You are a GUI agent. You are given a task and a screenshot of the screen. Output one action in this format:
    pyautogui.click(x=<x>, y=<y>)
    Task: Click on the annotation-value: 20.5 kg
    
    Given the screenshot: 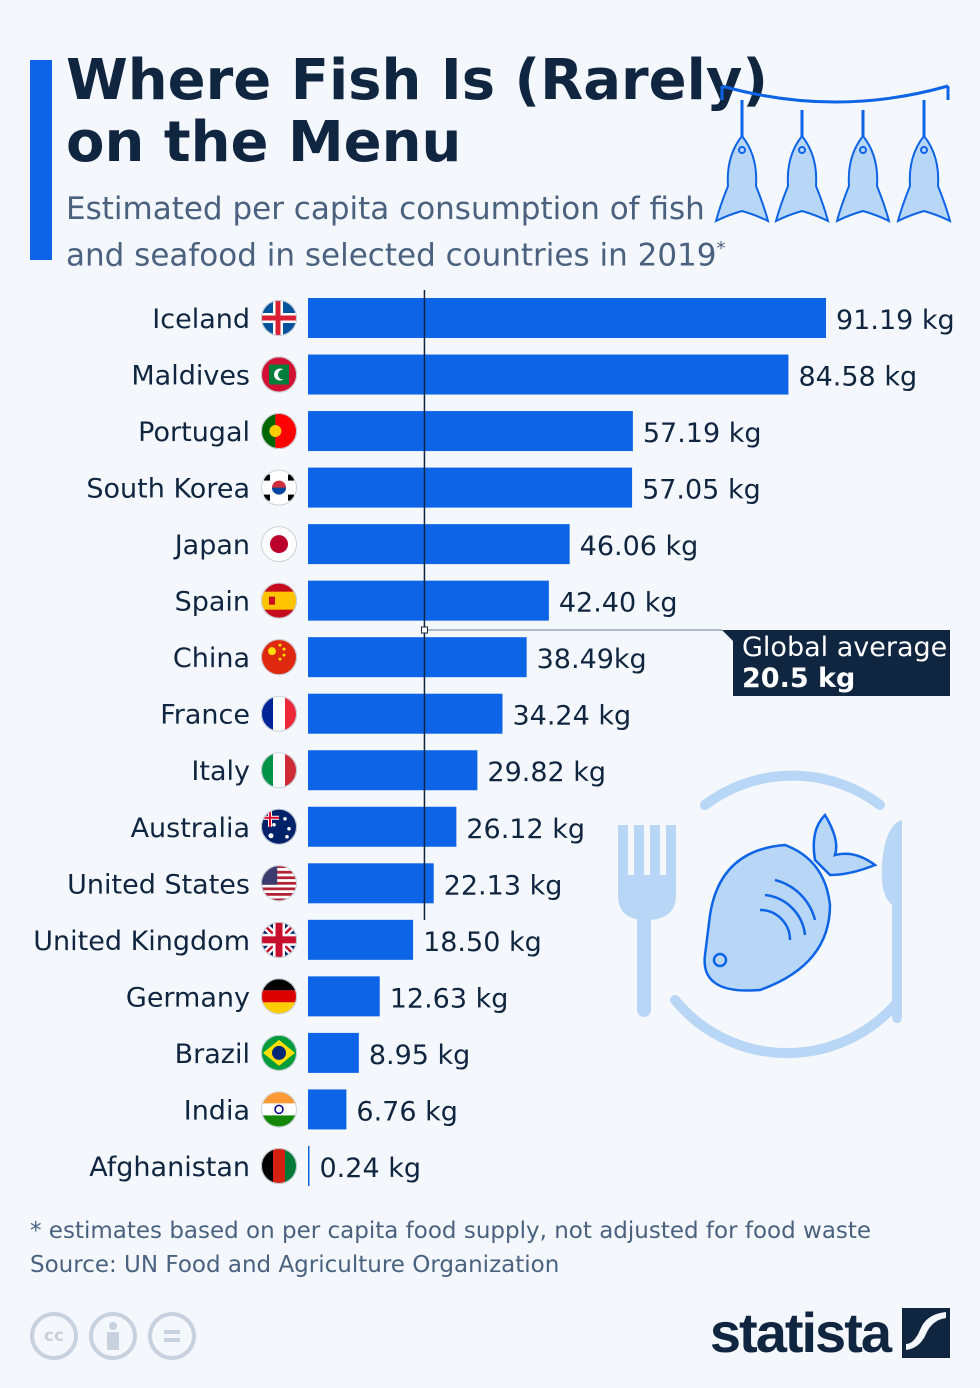 What is the action you would take?
    pyautogui.click(x=798, y=678)
    